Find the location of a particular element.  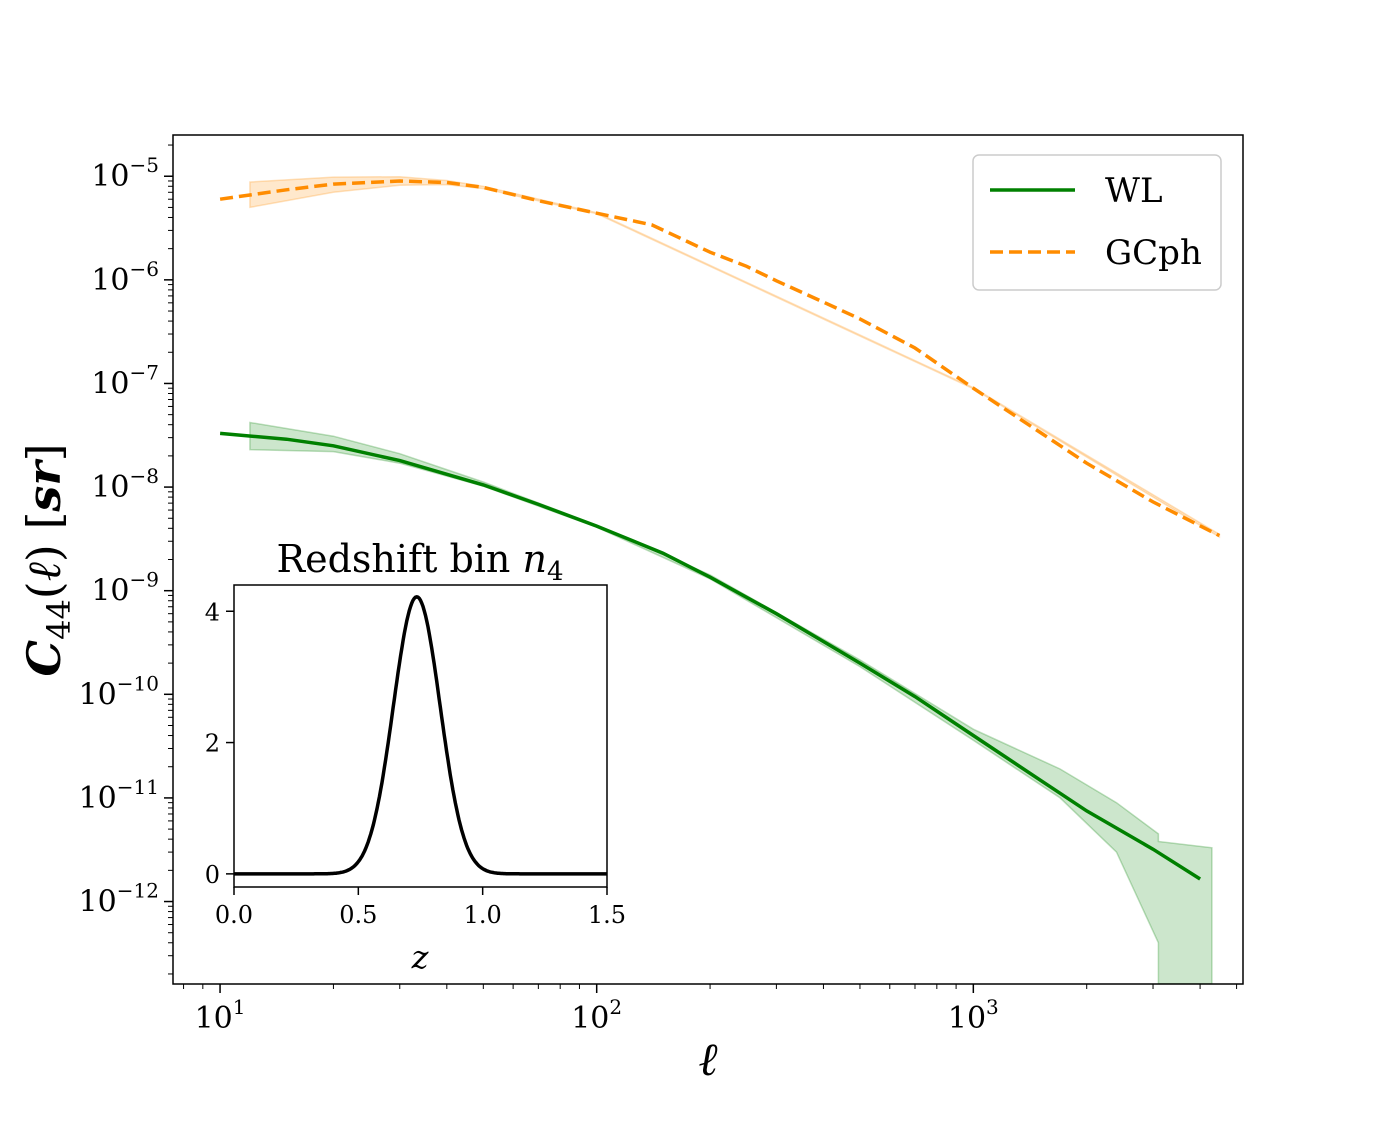

x-axis-label: ℓ is located at coordinates (708, 1059).